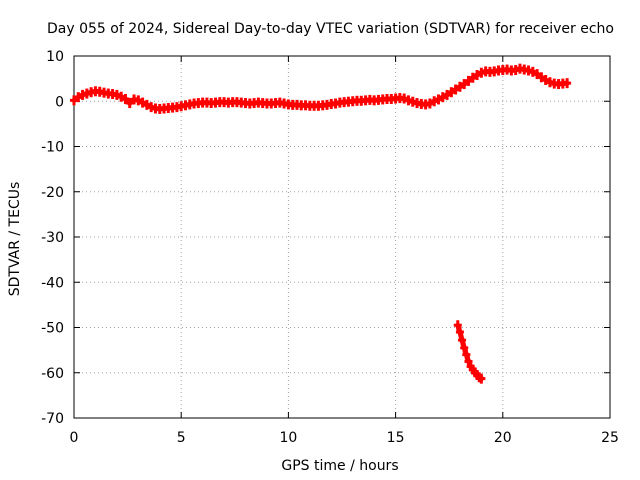  Describe the element at coordinates (59, 102) in the screenshot. I see `y-tick-label: 0` at that location.